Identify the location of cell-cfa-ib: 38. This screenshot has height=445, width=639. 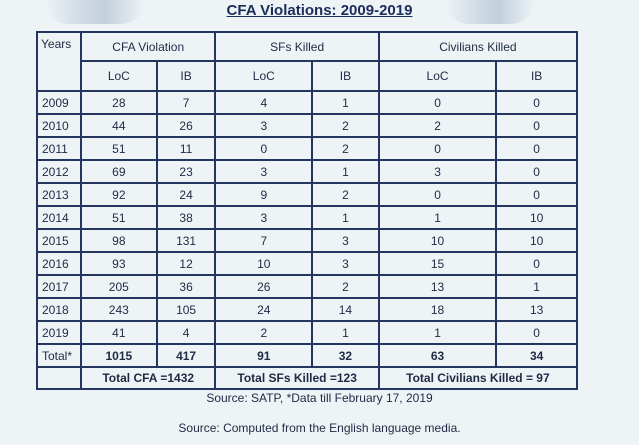
(186, 217).